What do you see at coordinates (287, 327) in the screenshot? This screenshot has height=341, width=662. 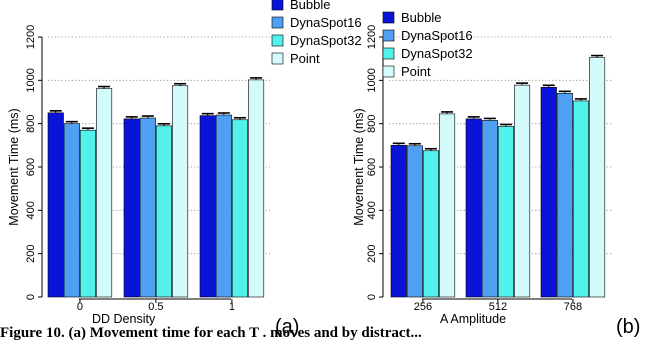 I see `panel-label: (a)` at bounding box center [287, 327].